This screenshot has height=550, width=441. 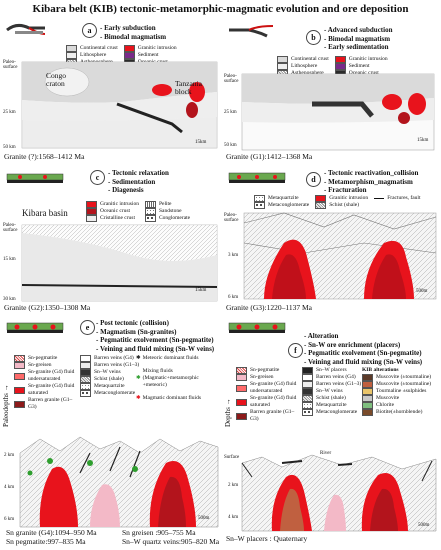 I want to click on panel-b-depth-50: 50 km, so click(x=230, y=145).